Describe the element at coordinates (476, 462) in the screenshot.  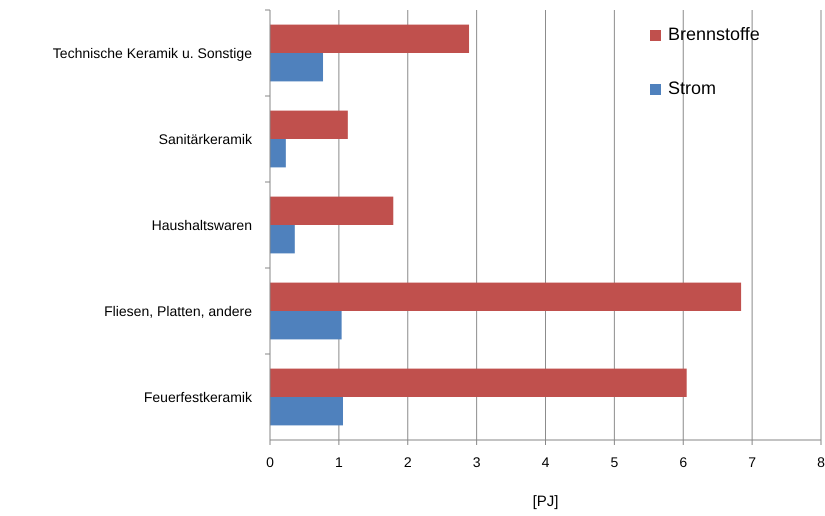
I see `x-tick-label: 3` at that location.